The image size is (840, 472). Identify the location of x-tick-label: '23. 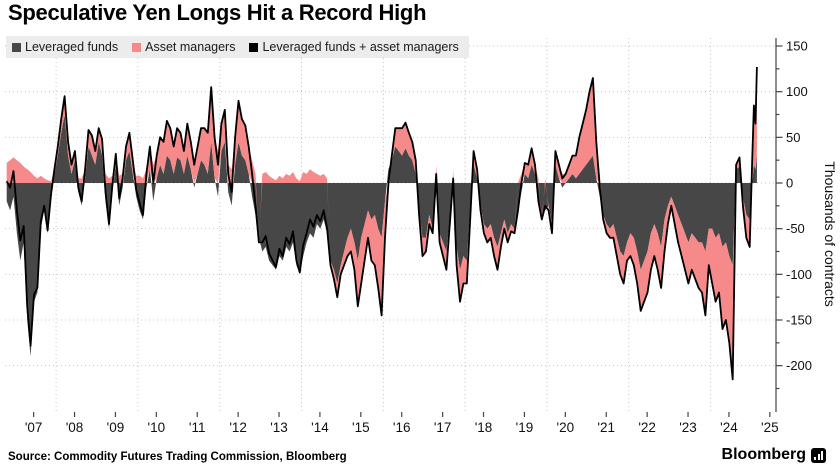
(688, 427).